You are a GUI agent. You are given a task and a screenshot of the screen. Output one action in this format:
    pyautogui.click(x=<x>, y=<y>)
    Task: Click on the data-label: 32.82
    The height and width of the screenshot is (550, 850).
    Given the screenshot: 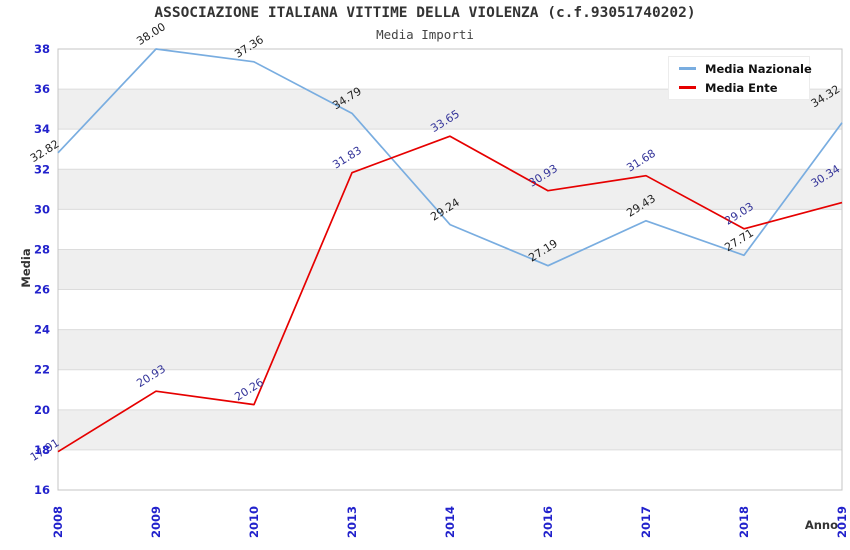 What is the action you would take?
    pyautogui.click(x=45, y=151)
    